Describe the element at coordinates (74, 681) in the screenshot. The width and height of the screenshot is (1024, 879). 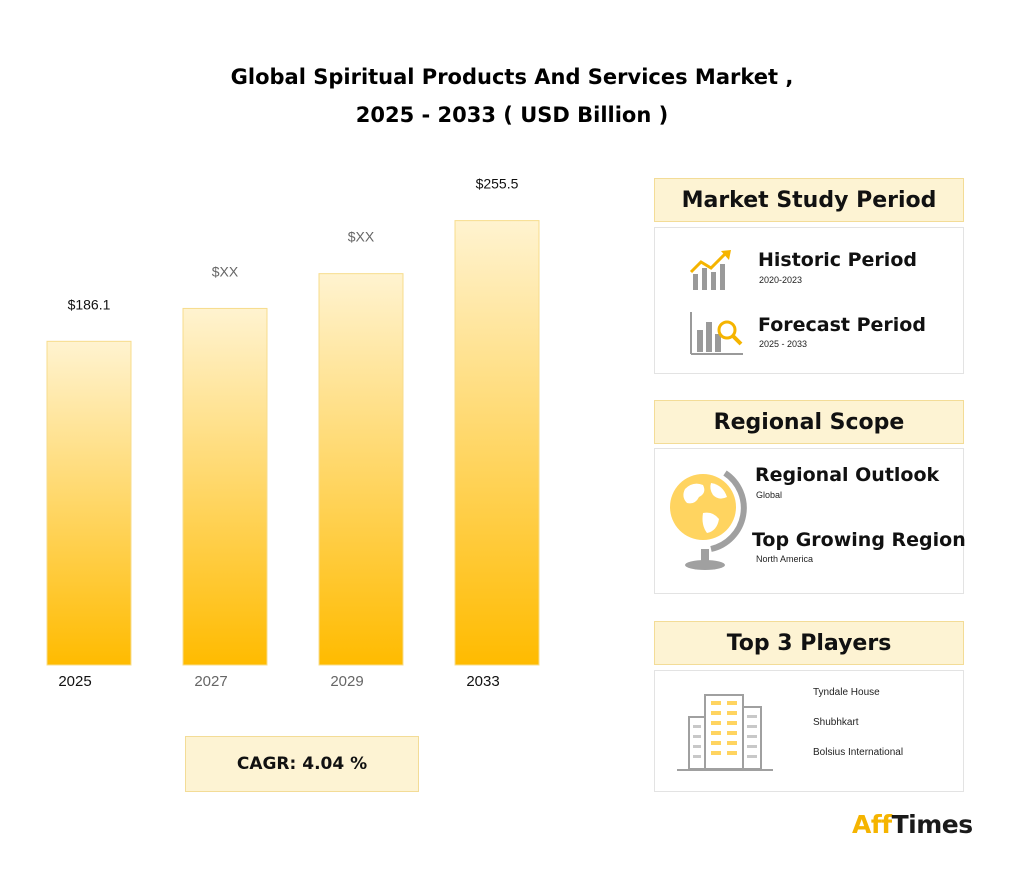
I see `x-tick-2025: 2025` at that location.